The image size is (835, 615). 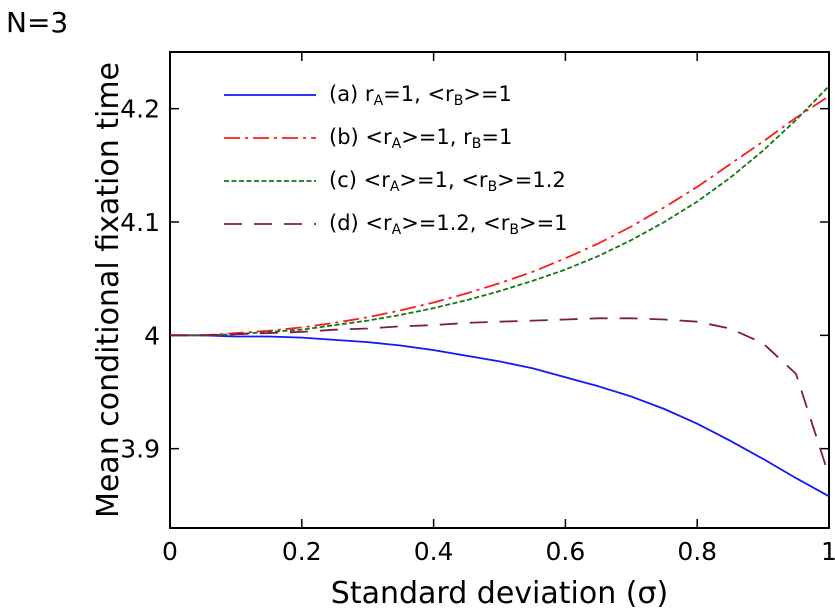 I want to click on y-tick-label: 4, so click(x=152, y=335).